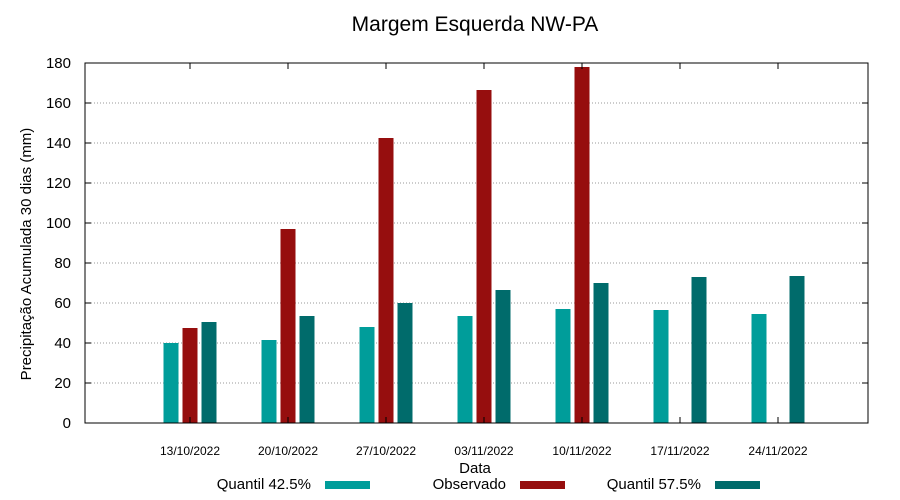 The width and height of the screenshot is (900, 500). Describe the element at coordinates (67, 423) in the screenshot. I see `y-tick-label: 0` at that location.